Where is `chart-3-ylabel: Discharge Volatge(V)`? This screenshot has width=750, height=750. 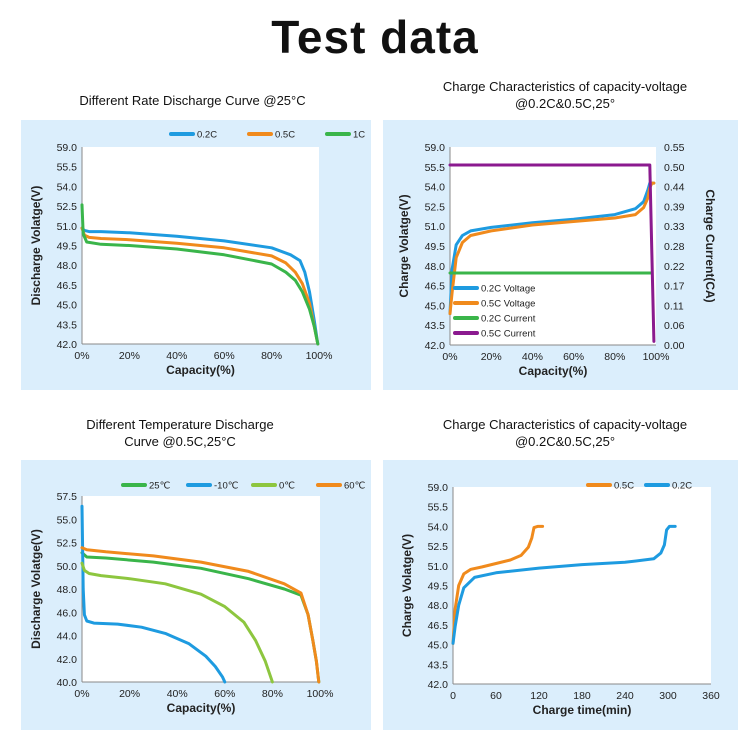 chart-3-ylabel: Discharge Volatge(V) is located at coordinates (36, 589).